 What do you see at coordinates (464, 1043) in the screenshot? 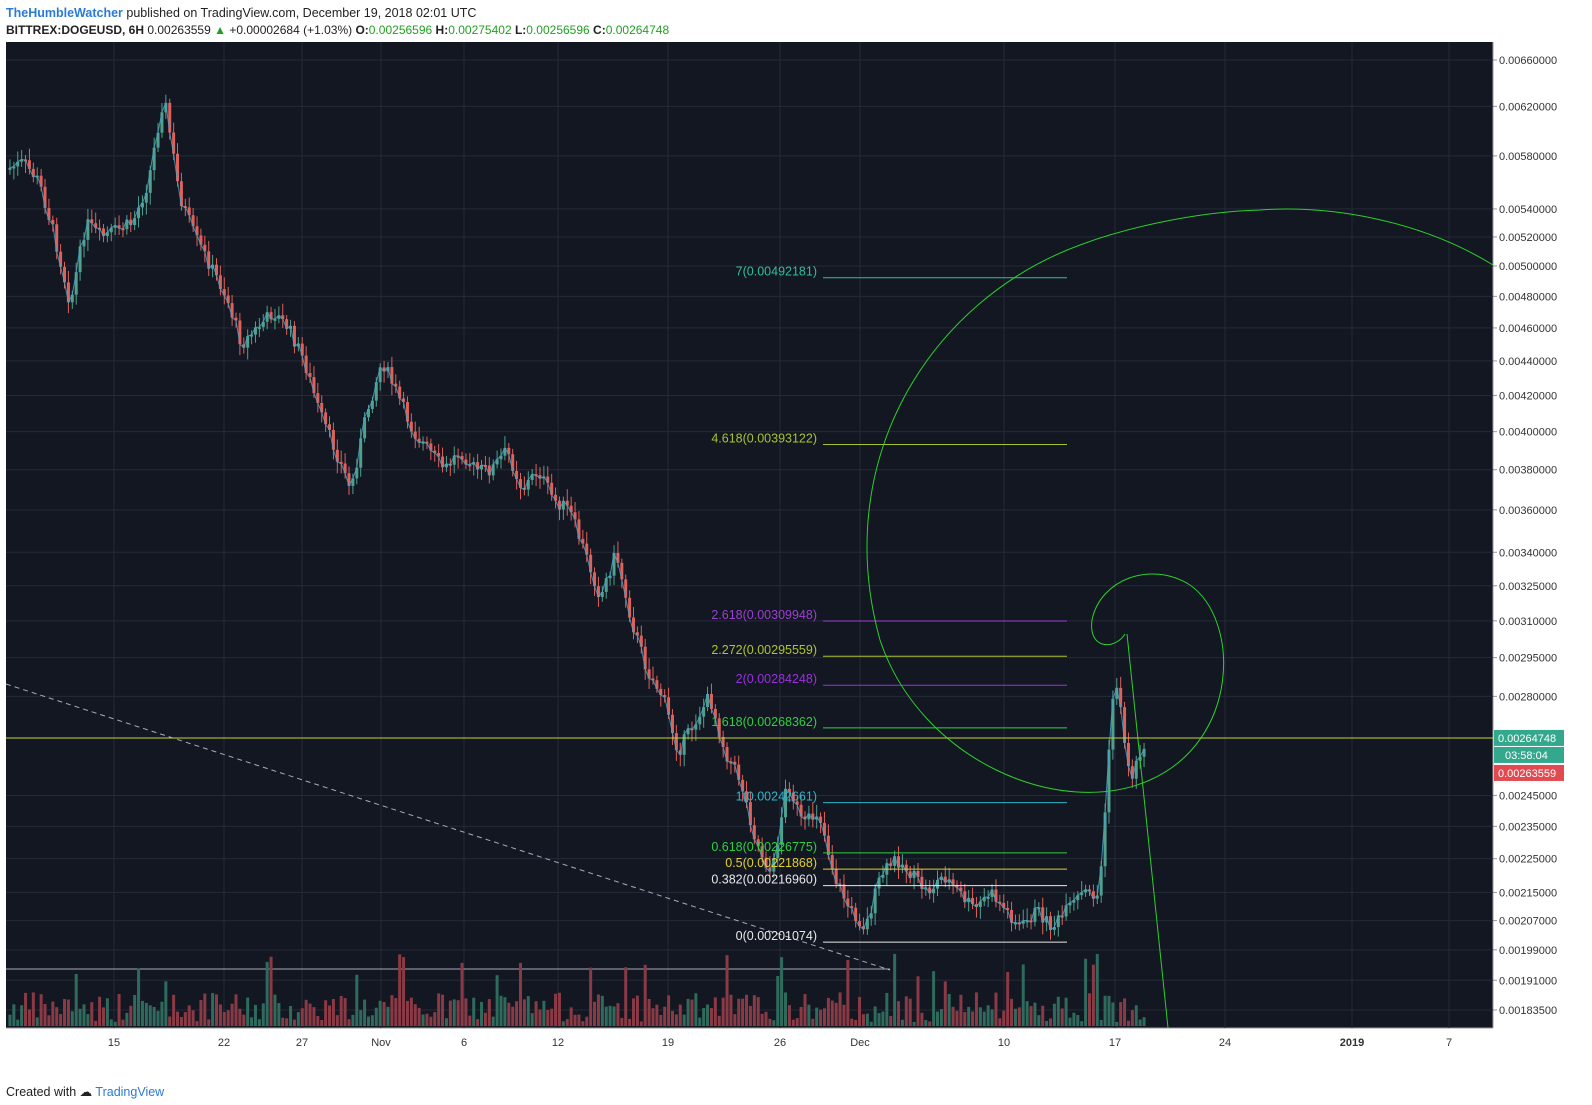
I see `time-tick-label: 6` at bounding box center [464, 1043].